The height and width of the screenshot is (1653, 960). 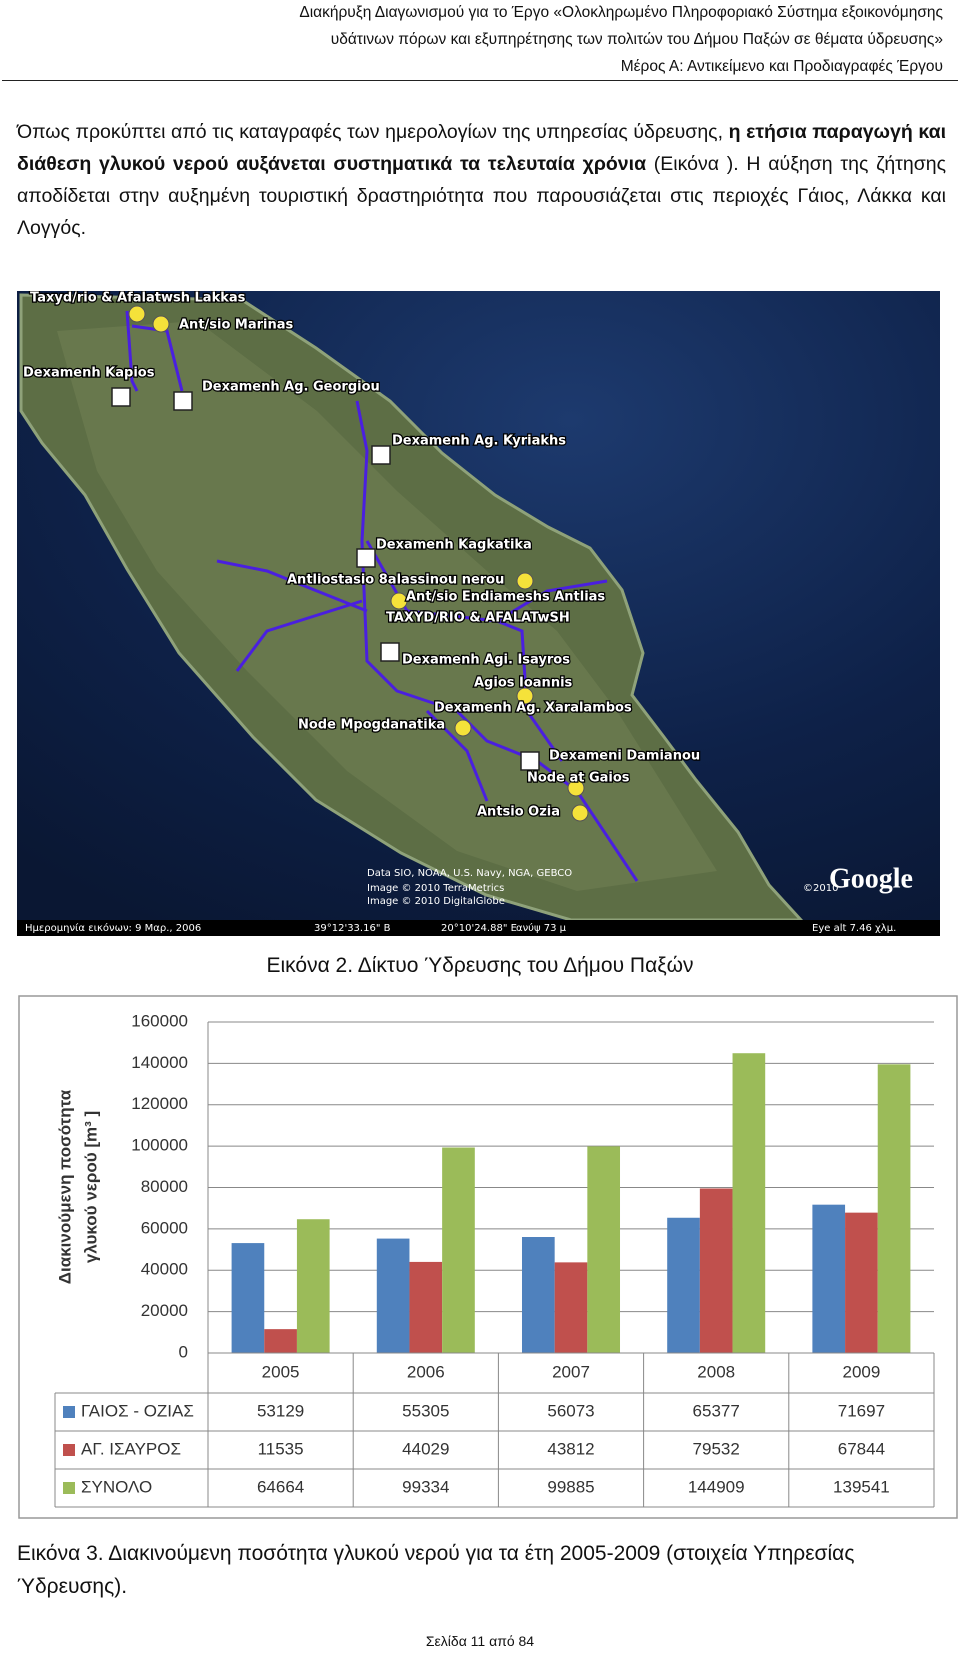 I want to click on x-tick-label: 2007, so click(x=571, y=1371).